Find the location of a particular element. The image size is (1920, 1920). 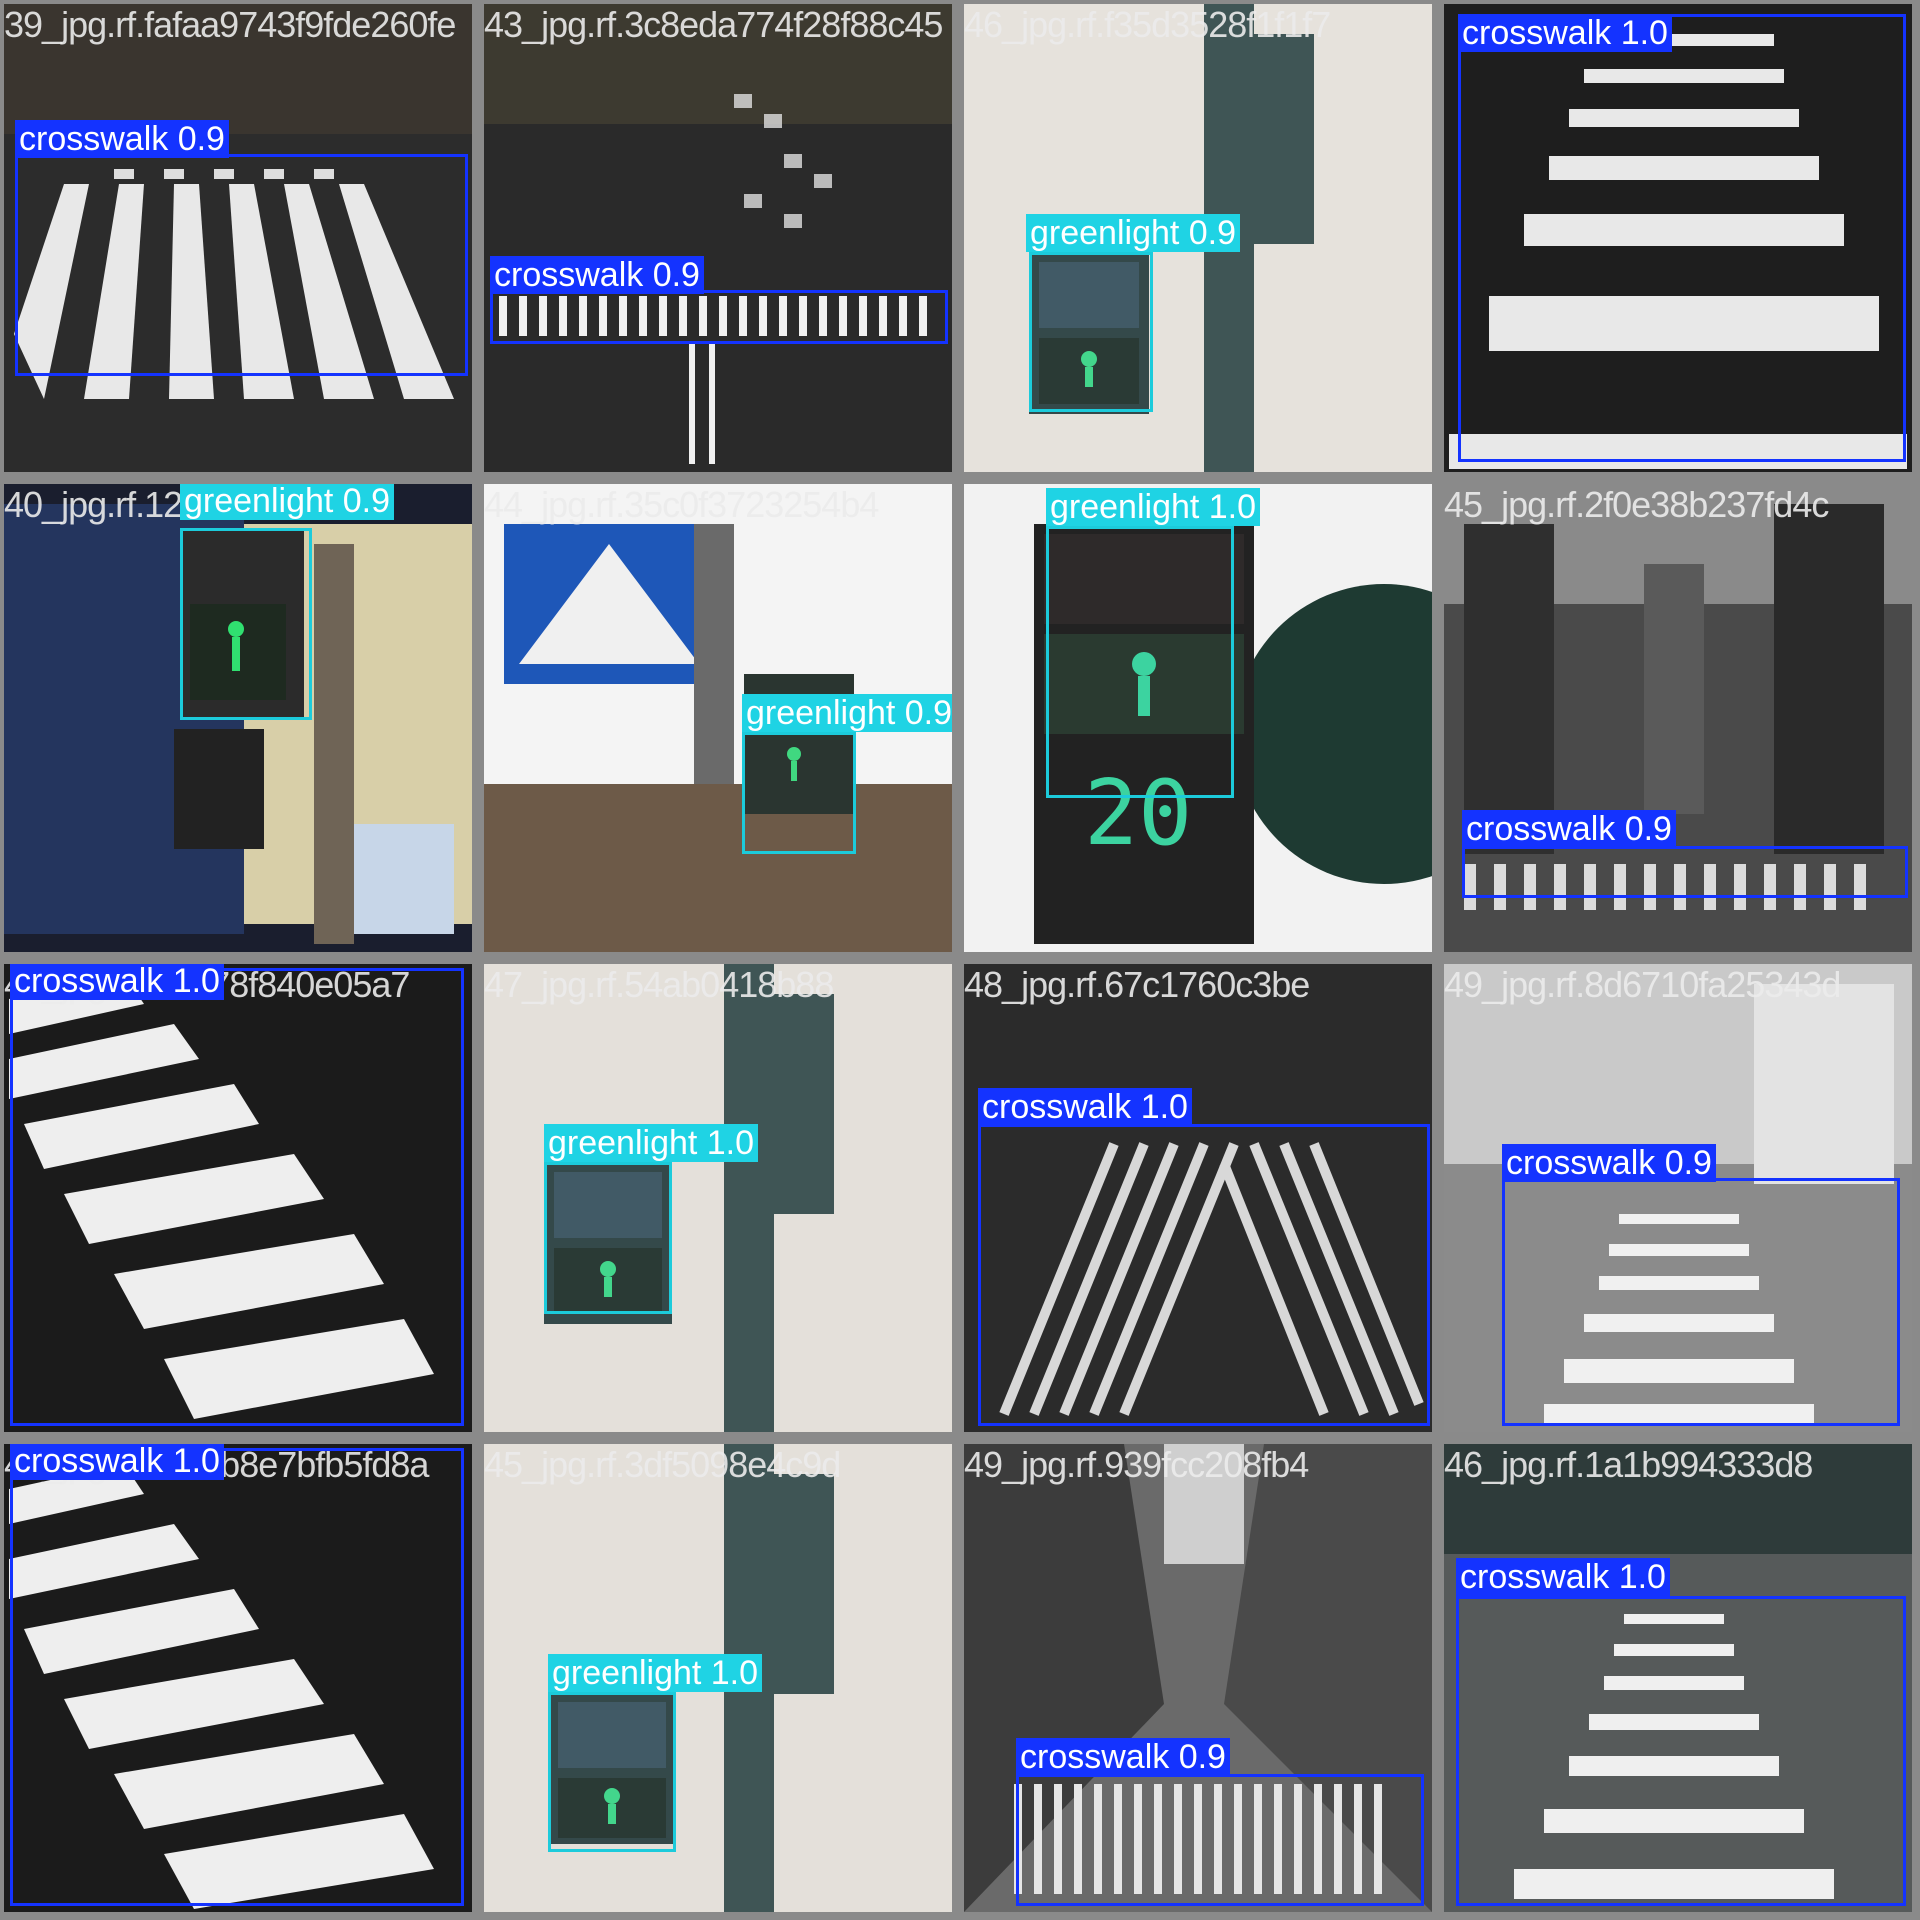

tile-filename: 46_jpg.rf.1a1b994333d8 is located at coordinates (1628, 1464).